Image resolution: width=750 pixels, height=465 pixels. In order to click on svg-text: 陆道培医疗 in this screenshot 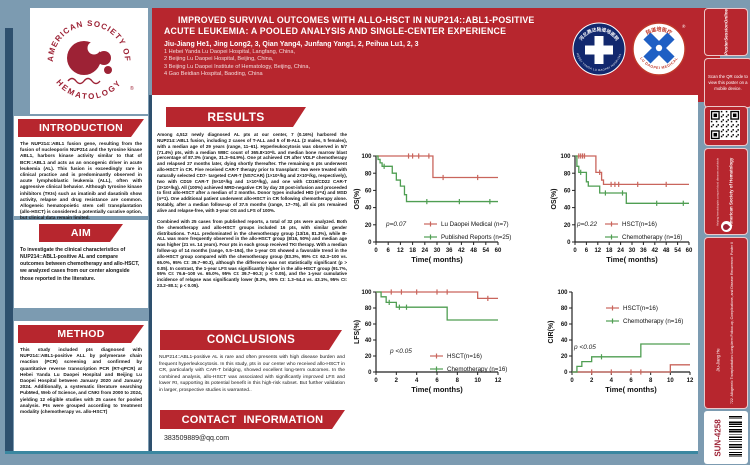, I will do `click(659, 31)`.